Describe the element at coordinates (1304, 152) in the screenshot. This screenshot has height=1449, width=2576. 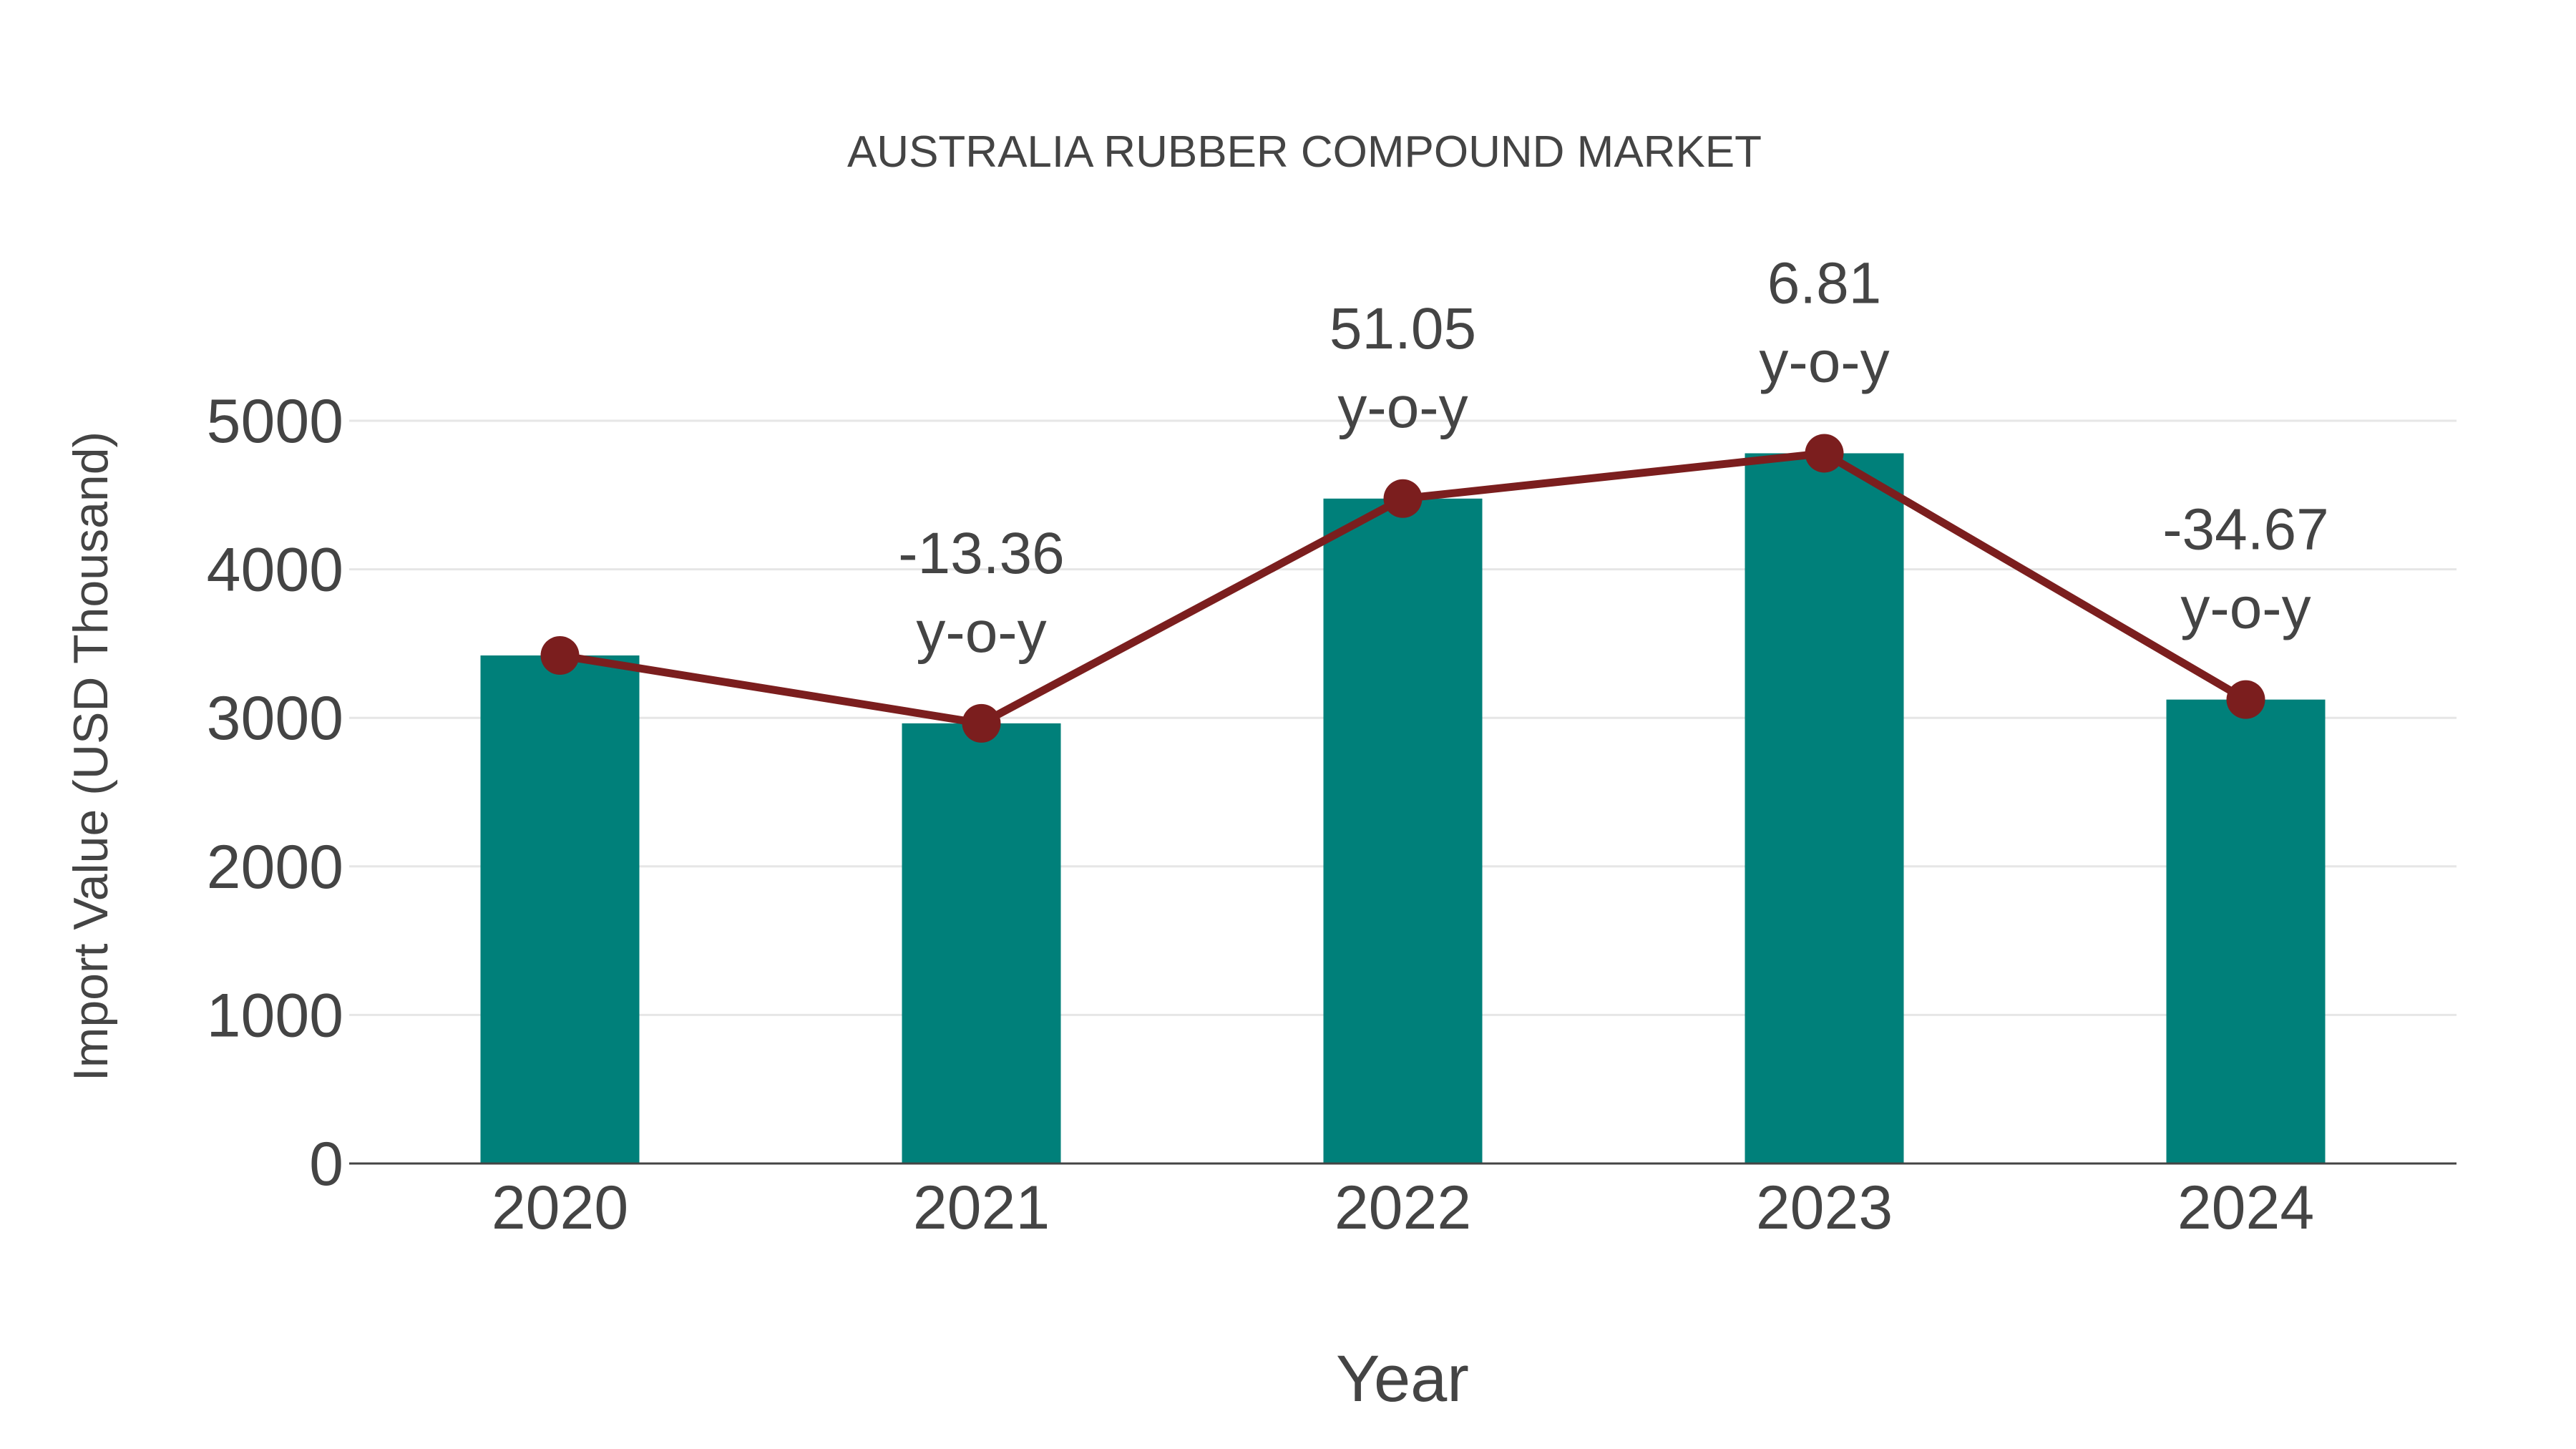
I see `chart-title: AUSTRALIA RUBBER COMPOUND MARKET` at that location.